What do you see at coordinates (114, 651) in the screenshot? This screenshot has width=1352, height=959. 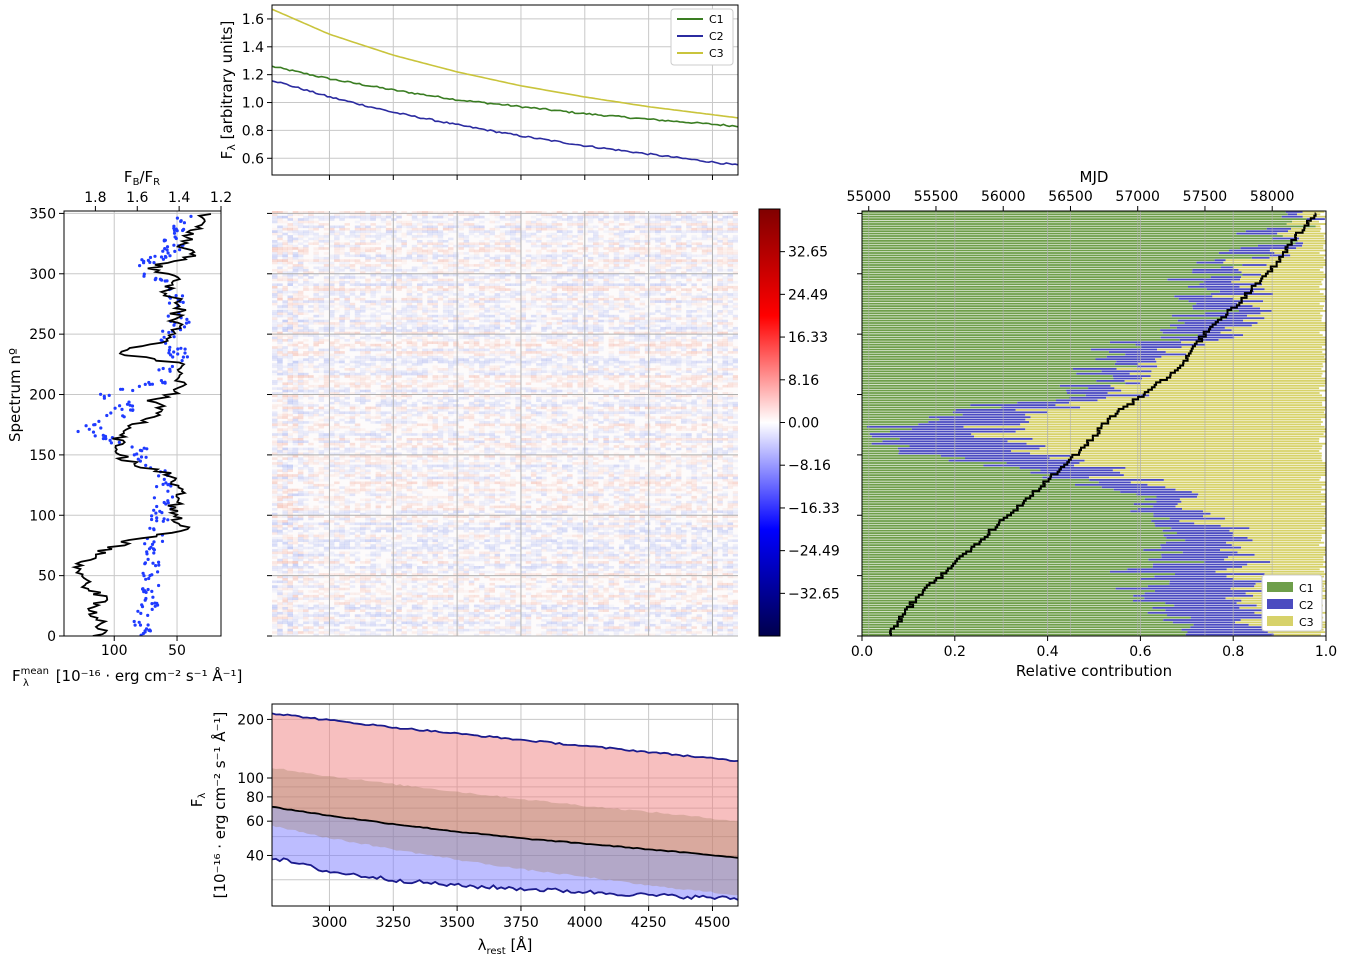 I see `tick-label: 100` at bounding box center [114, 651].